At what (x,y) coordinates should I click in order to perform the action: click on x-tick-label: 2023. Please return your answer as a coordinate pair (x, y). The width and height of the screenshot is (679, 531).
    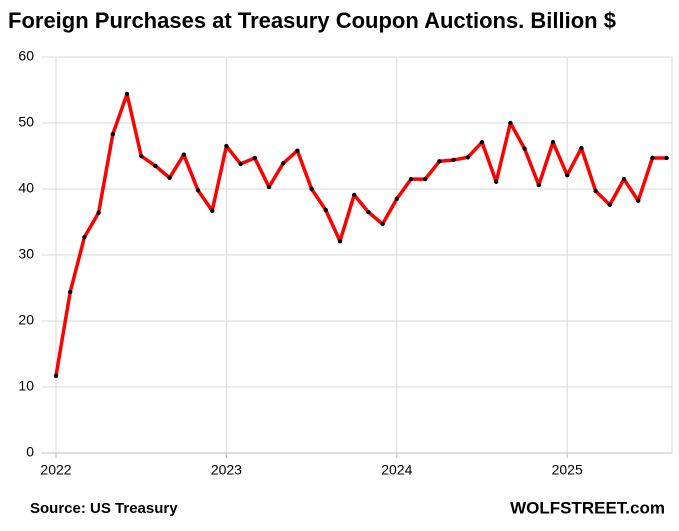
    Looking at the image, I should click on (226, 470).